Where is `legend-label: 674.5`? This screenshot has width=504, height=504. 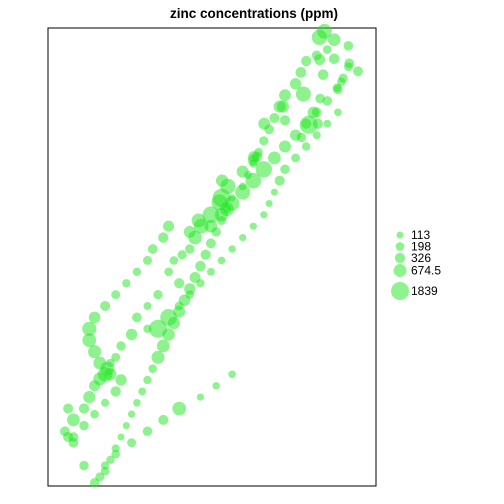 legend-label: 674.5 is located at coordinates (426, 271).